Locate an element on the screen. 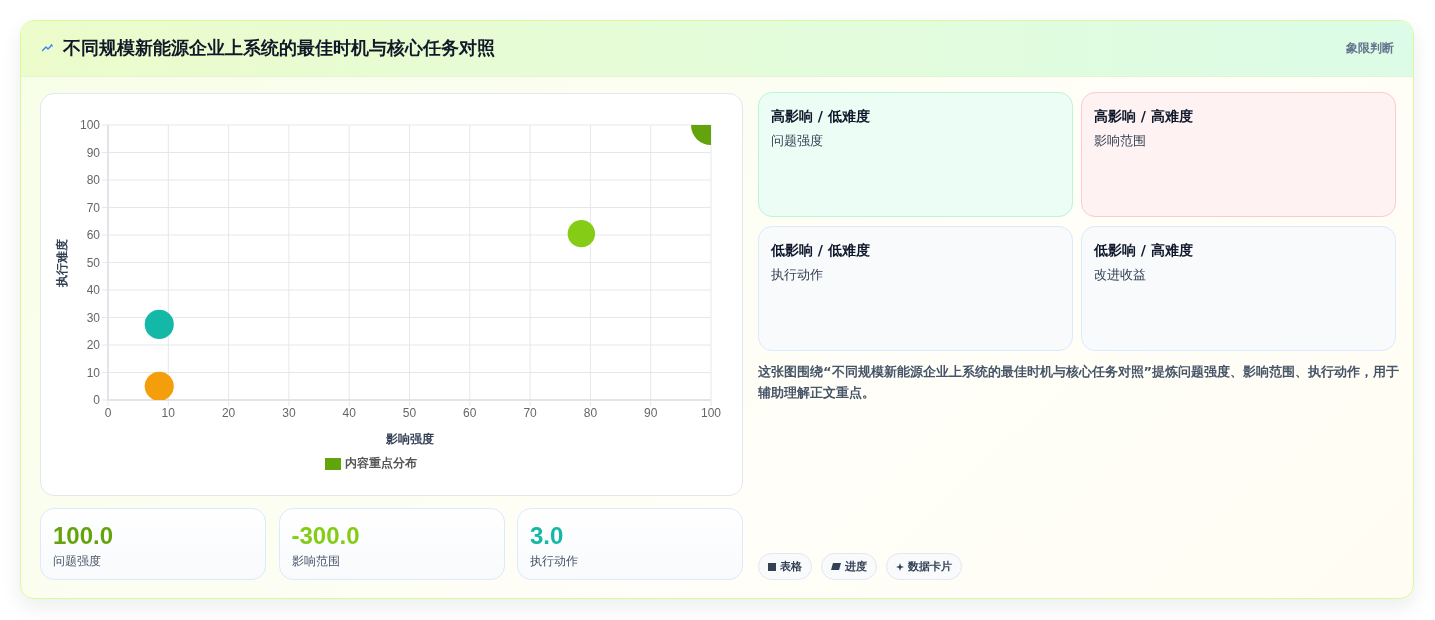 The height and width of the screenshot is (620, 1435). text: 改进收益 is located at coordinates (1120, 274).